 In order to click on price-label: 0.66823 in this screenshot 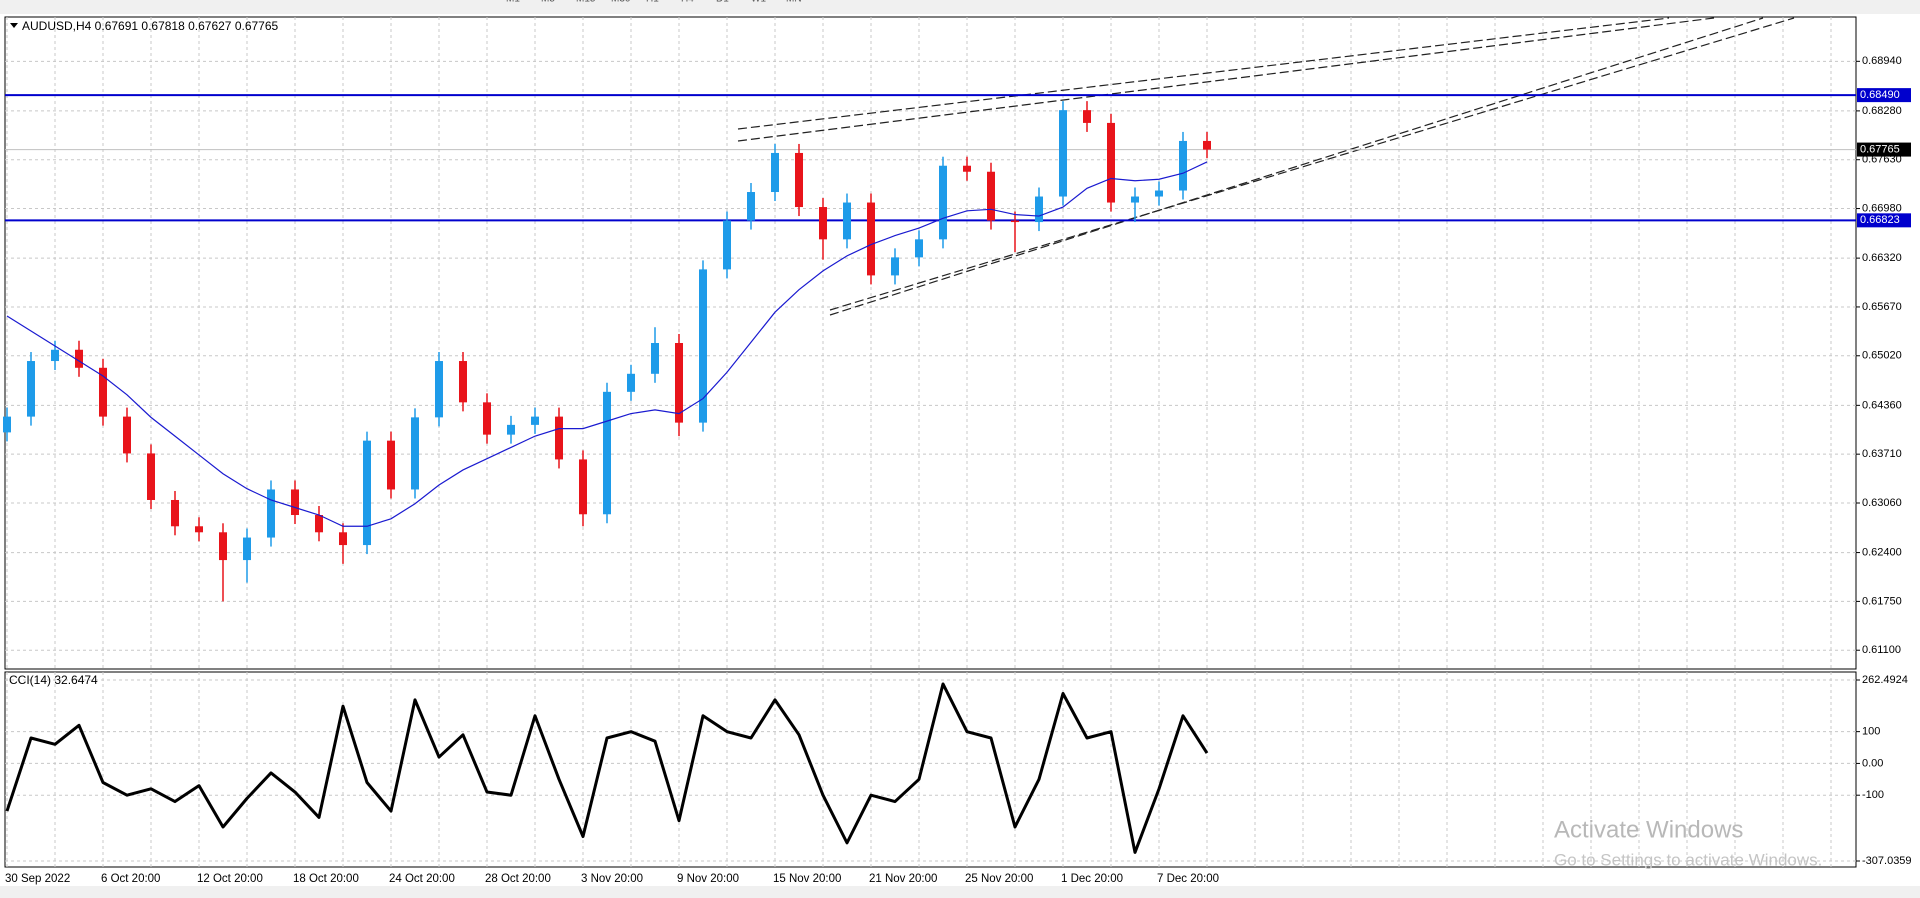, I will do `click(1880, 220)`.